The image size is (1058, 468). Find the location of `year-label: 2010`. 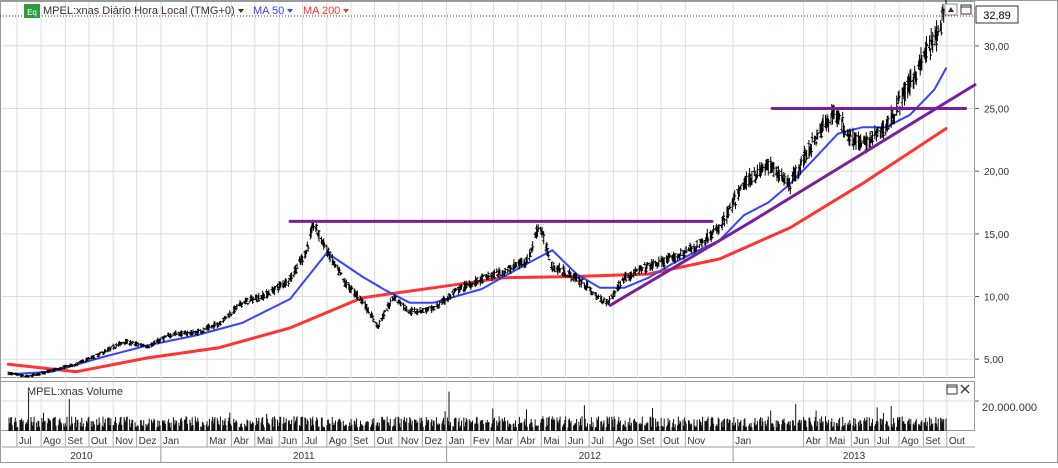

year-label: 2010 is located at coordinates (81, 456).